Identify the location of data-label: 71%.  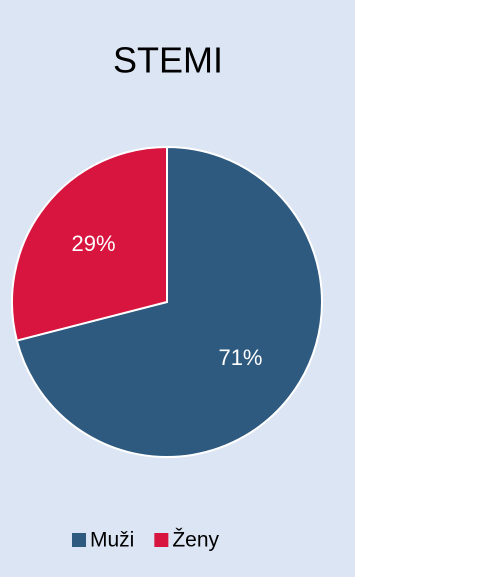
(240, 357).